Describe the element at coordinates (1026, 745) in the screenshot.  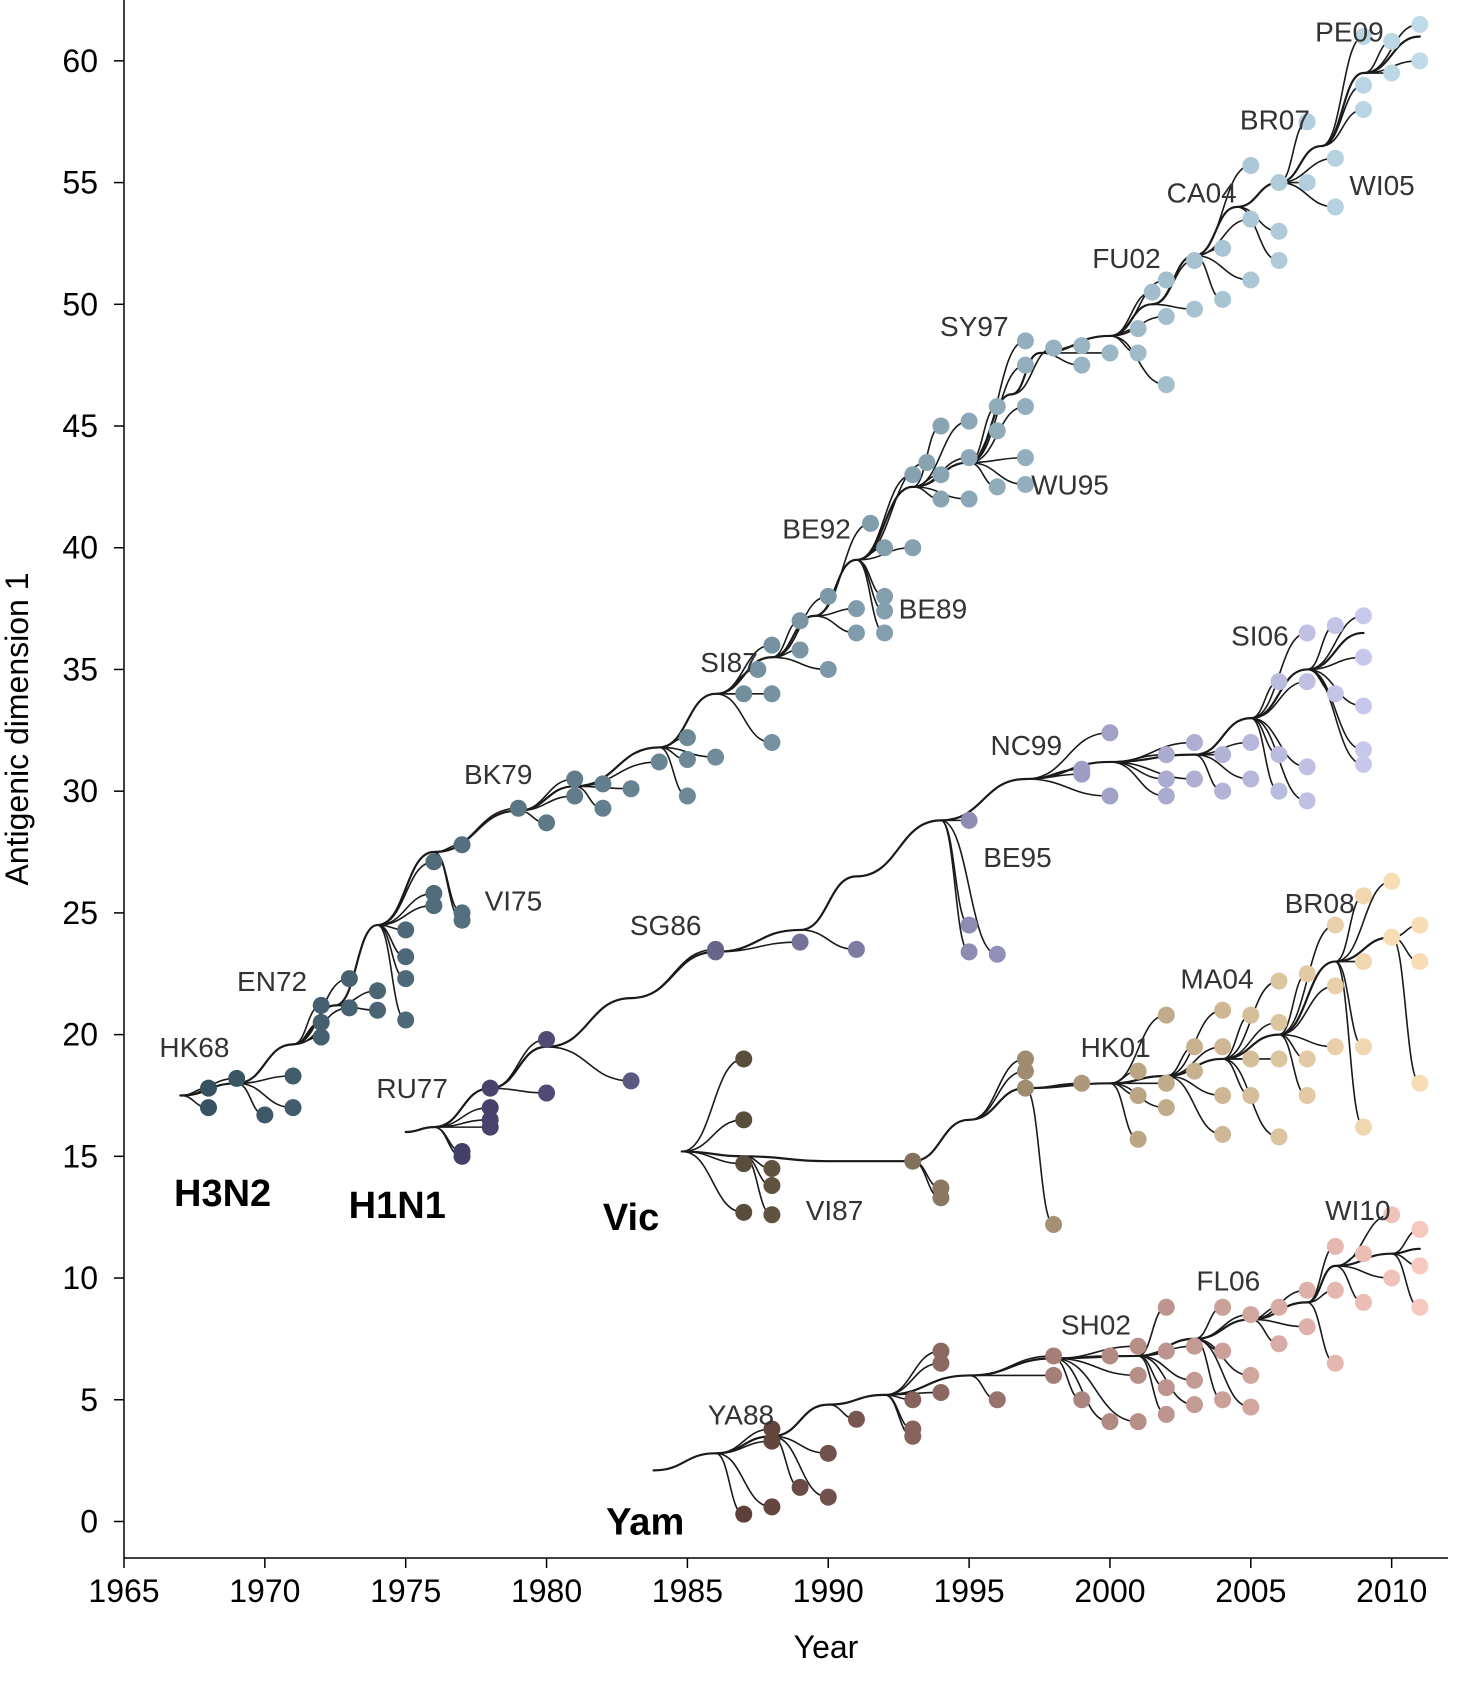
I see `strain-label: NC99` at that location.